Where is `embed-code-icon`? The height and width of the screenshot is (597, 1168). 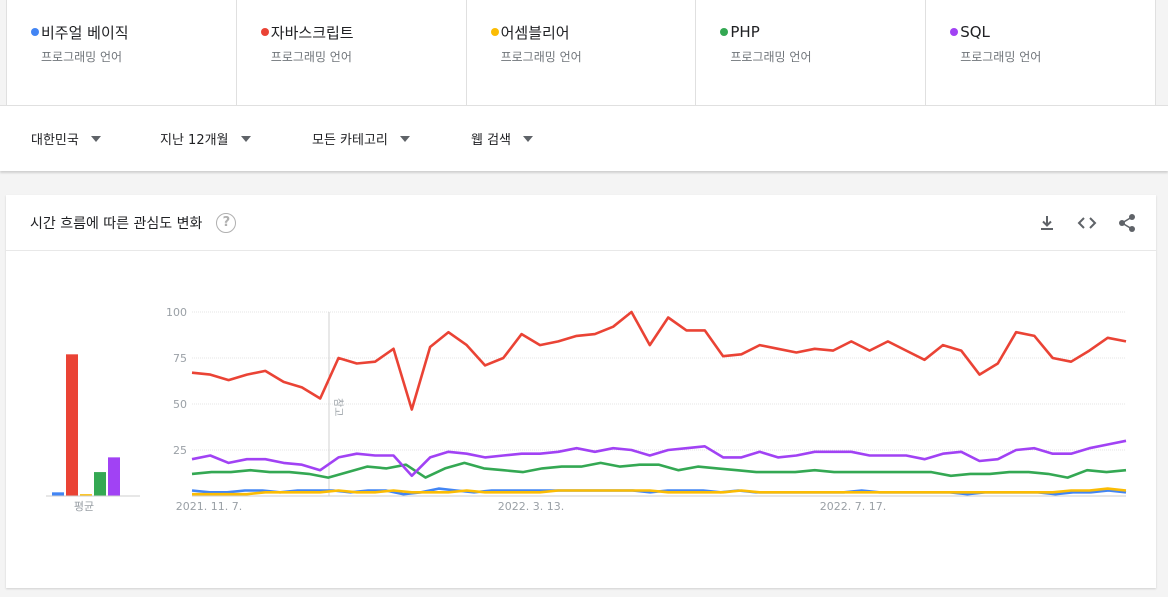
embed-code-icon is located at coordinates (1087, 223).